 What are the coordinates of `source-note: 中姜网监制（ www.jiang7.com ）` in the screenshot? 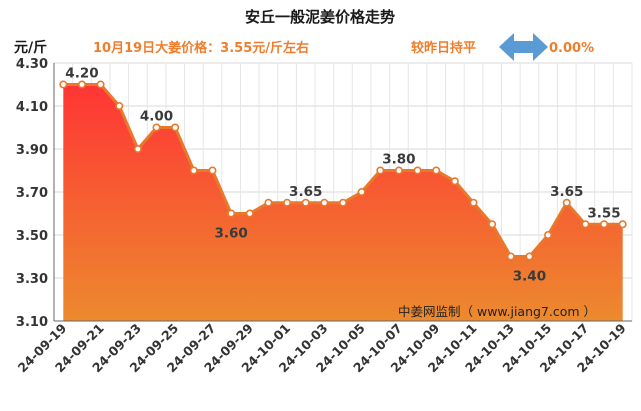 It's located at (497, 311).